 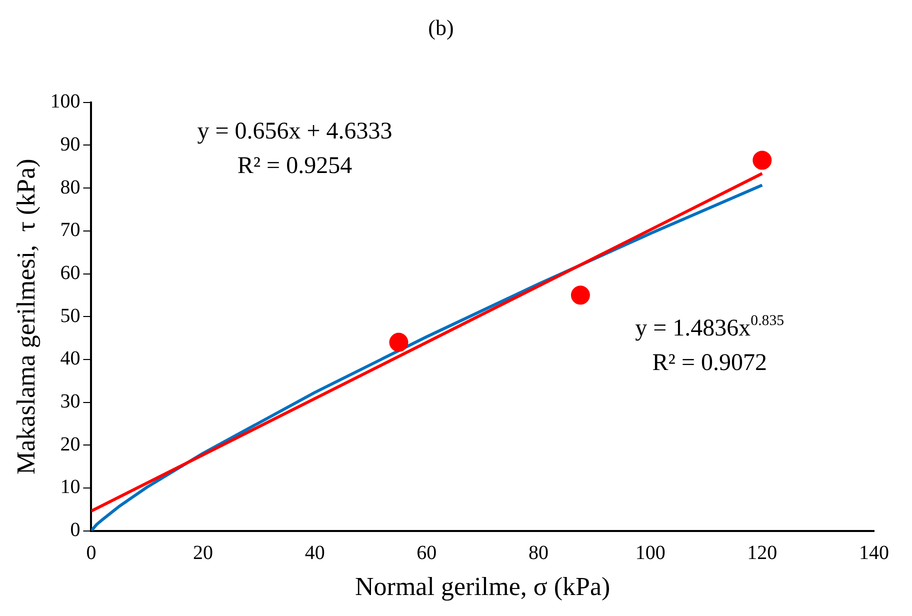 I want to click on annotation: R² = 0.9072, so click(x=709, y=363).